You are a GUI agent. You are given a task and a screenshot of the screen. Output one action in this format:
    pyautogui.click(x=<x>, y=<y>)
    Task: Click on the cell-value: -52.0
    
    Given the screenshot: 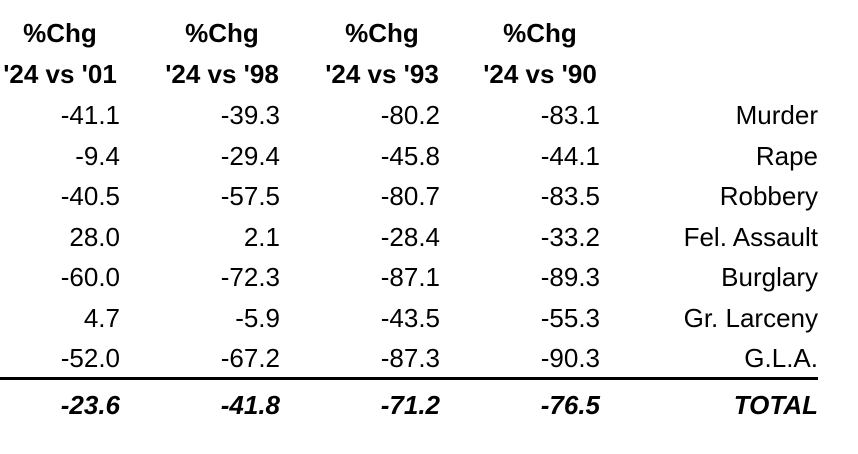 What is the action you would take?
    pyautogui.click(x=90, y=358)
    